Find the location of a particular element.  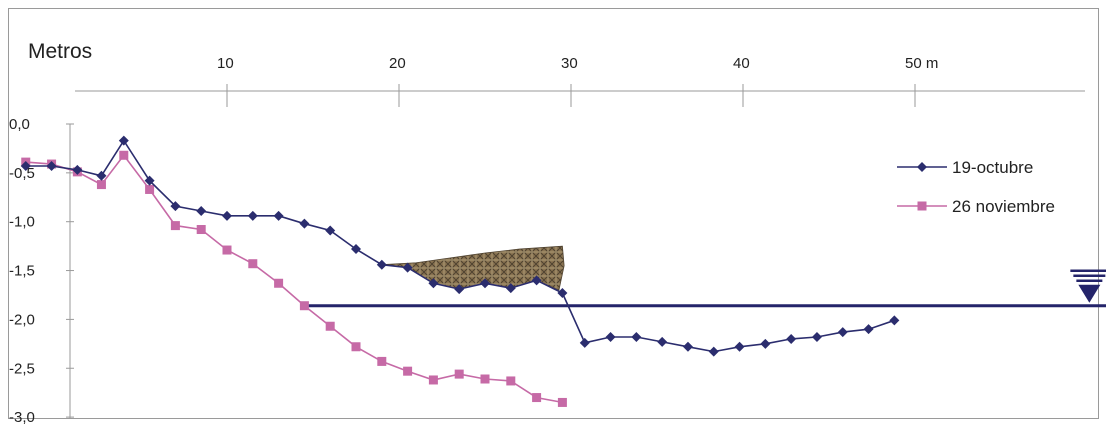

chart-title: Metros is located at coordinates (60, 51).